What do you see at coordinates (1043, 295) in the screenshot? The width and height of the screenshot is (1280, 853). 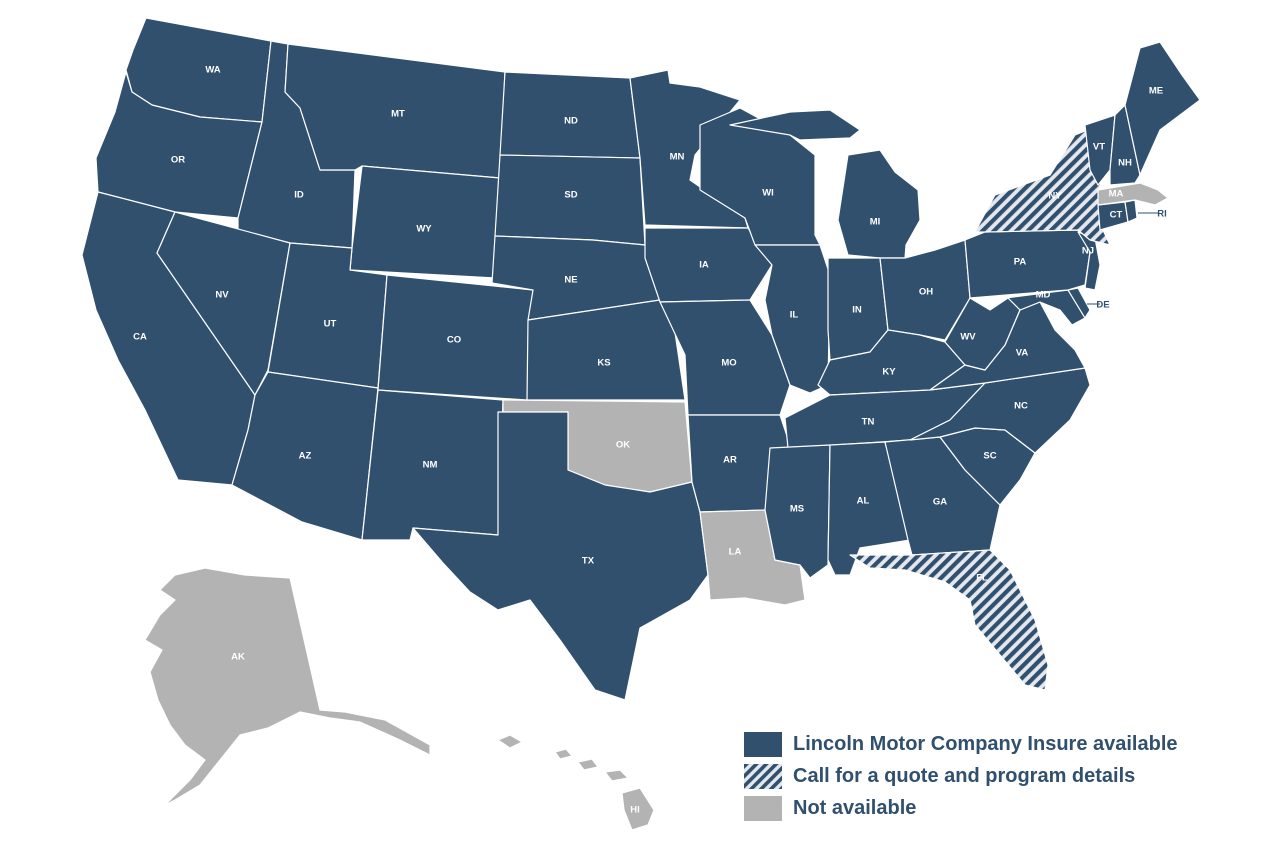 I see `state-label-md: MD` at bounding box center [1043, 295].